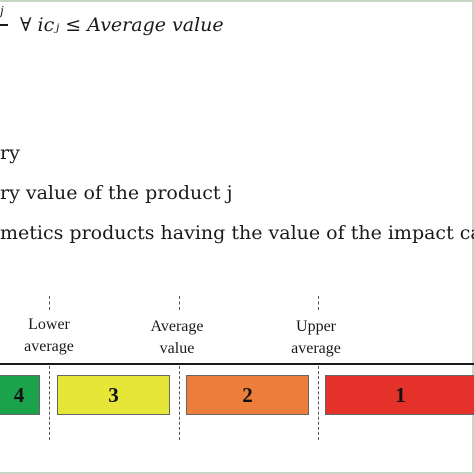  Describe the element at coordinates (318, 303) in the screenshot. I see `upper-average-guide-top` at that location.